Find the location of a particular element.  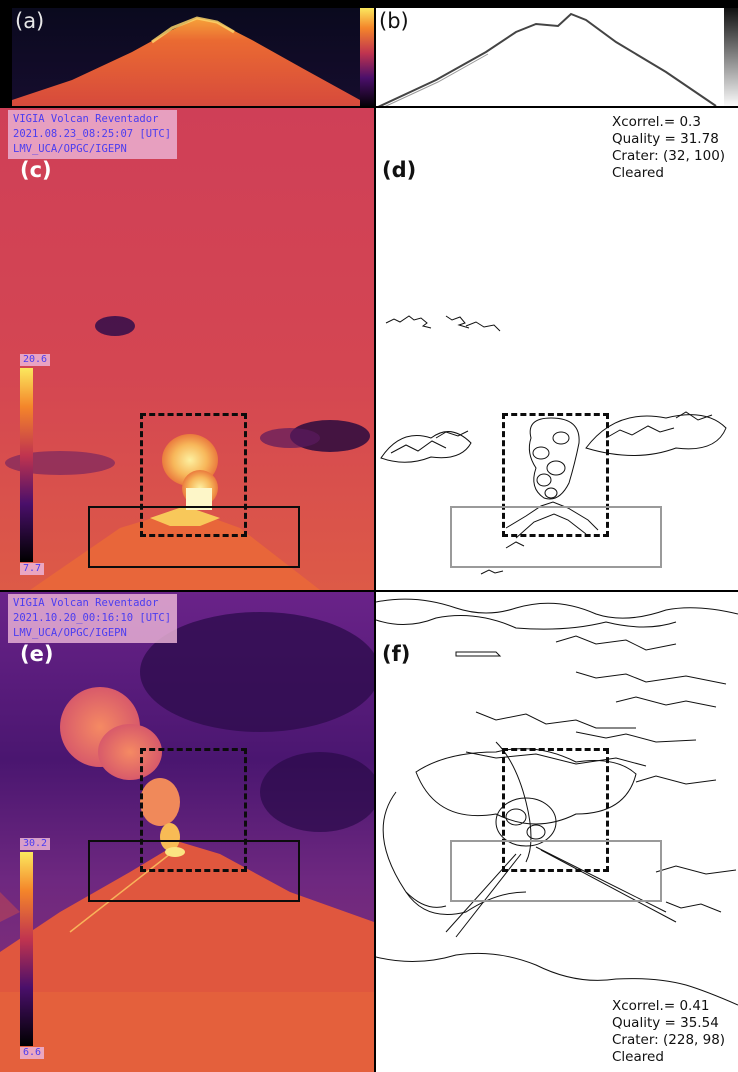

crater-search-box-dashed-f is located at coordinates (555, 810).